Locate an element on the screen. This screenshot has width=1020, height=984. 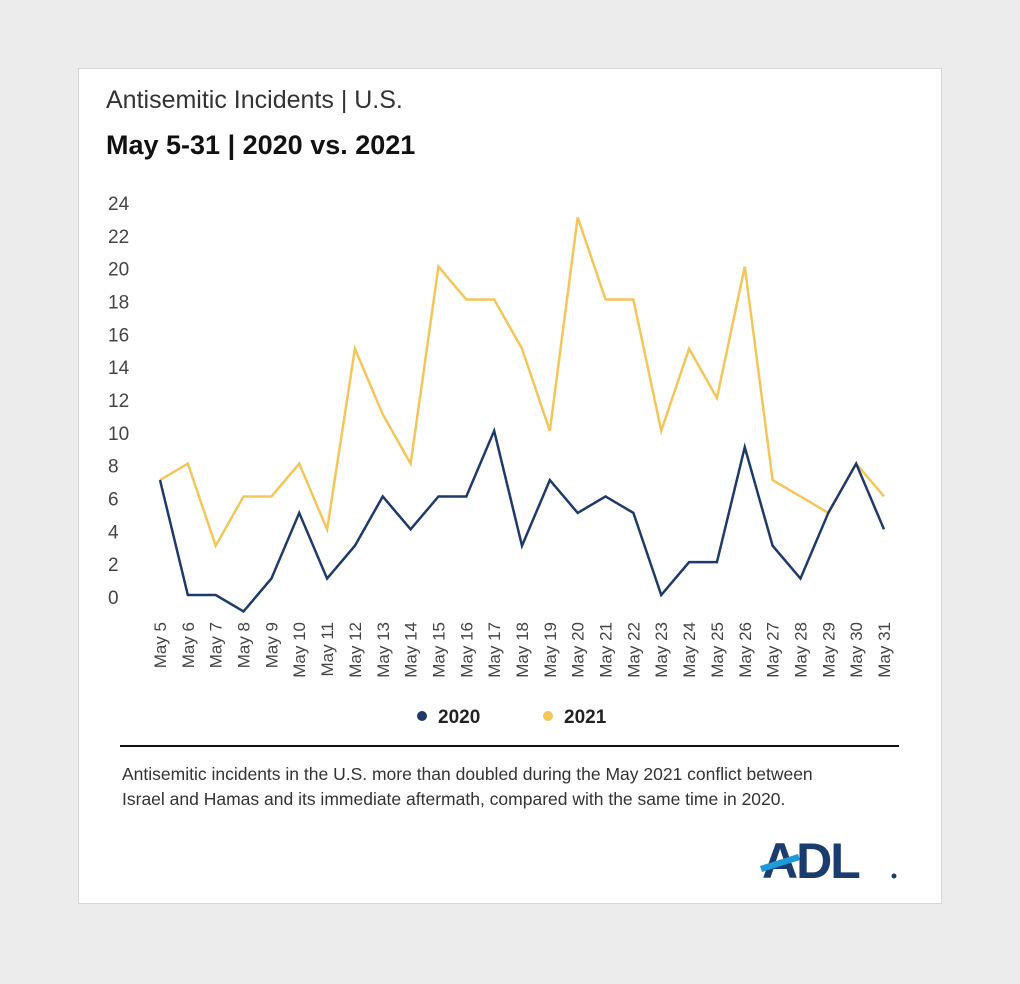
x-tick-label: May 17 is located at coordinates (494, 650).